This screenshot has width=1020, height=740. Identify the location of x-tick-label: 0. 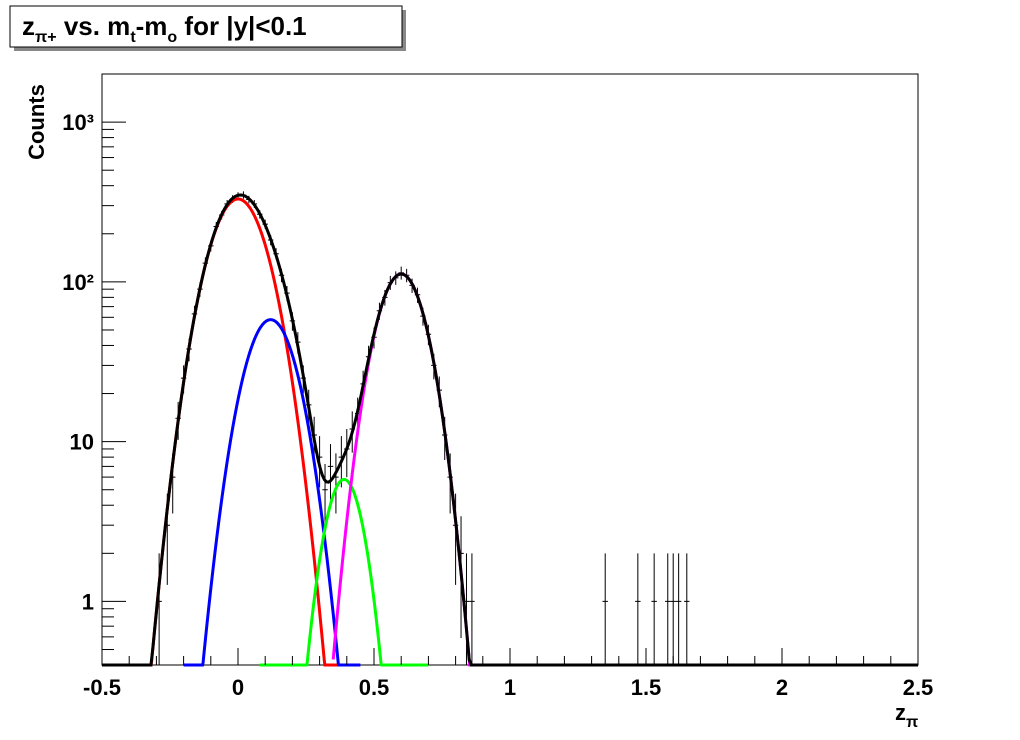
(238, 687).